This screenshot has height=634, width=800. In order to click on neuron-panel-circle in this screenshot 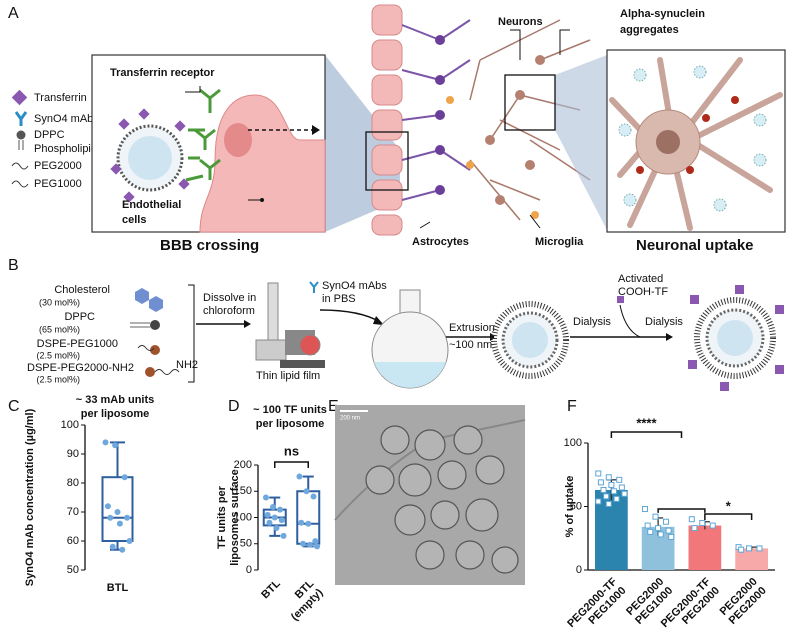, I will do `click(668, 142)`.